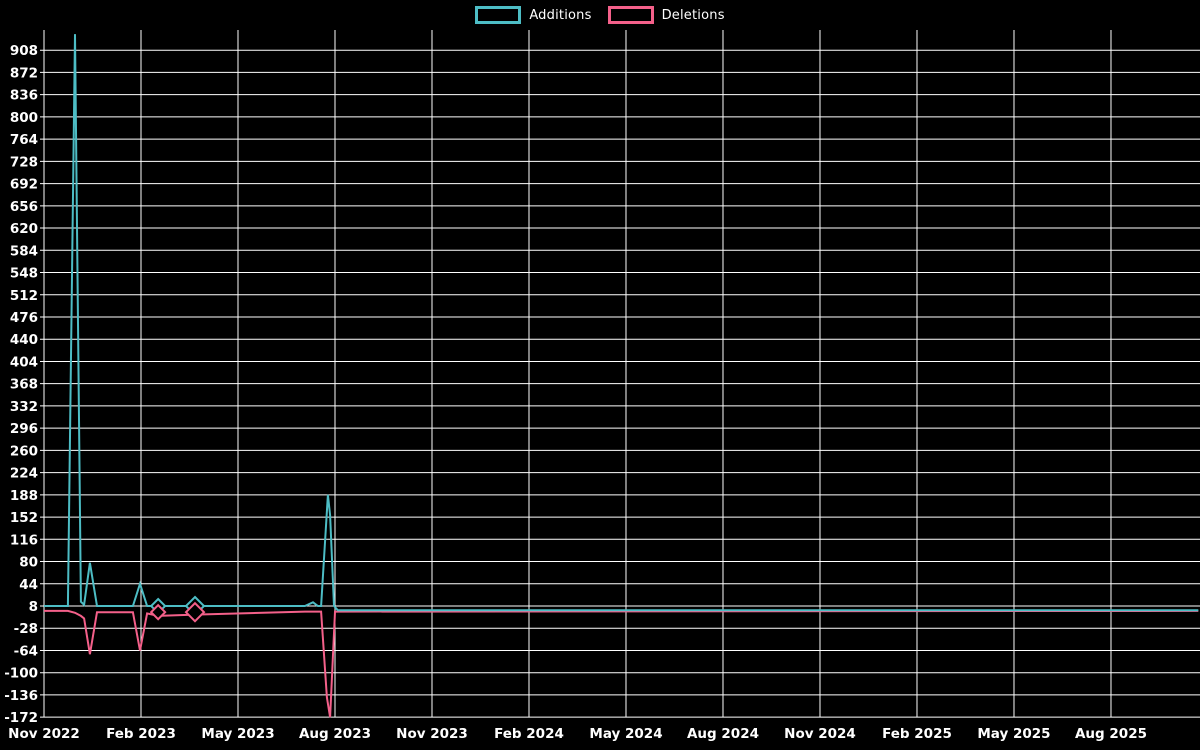 The image size is (1200, 750). Describe the element at coordinates (630, 15) in the screenshot. I see `deletions-swatch-icon` at that location.